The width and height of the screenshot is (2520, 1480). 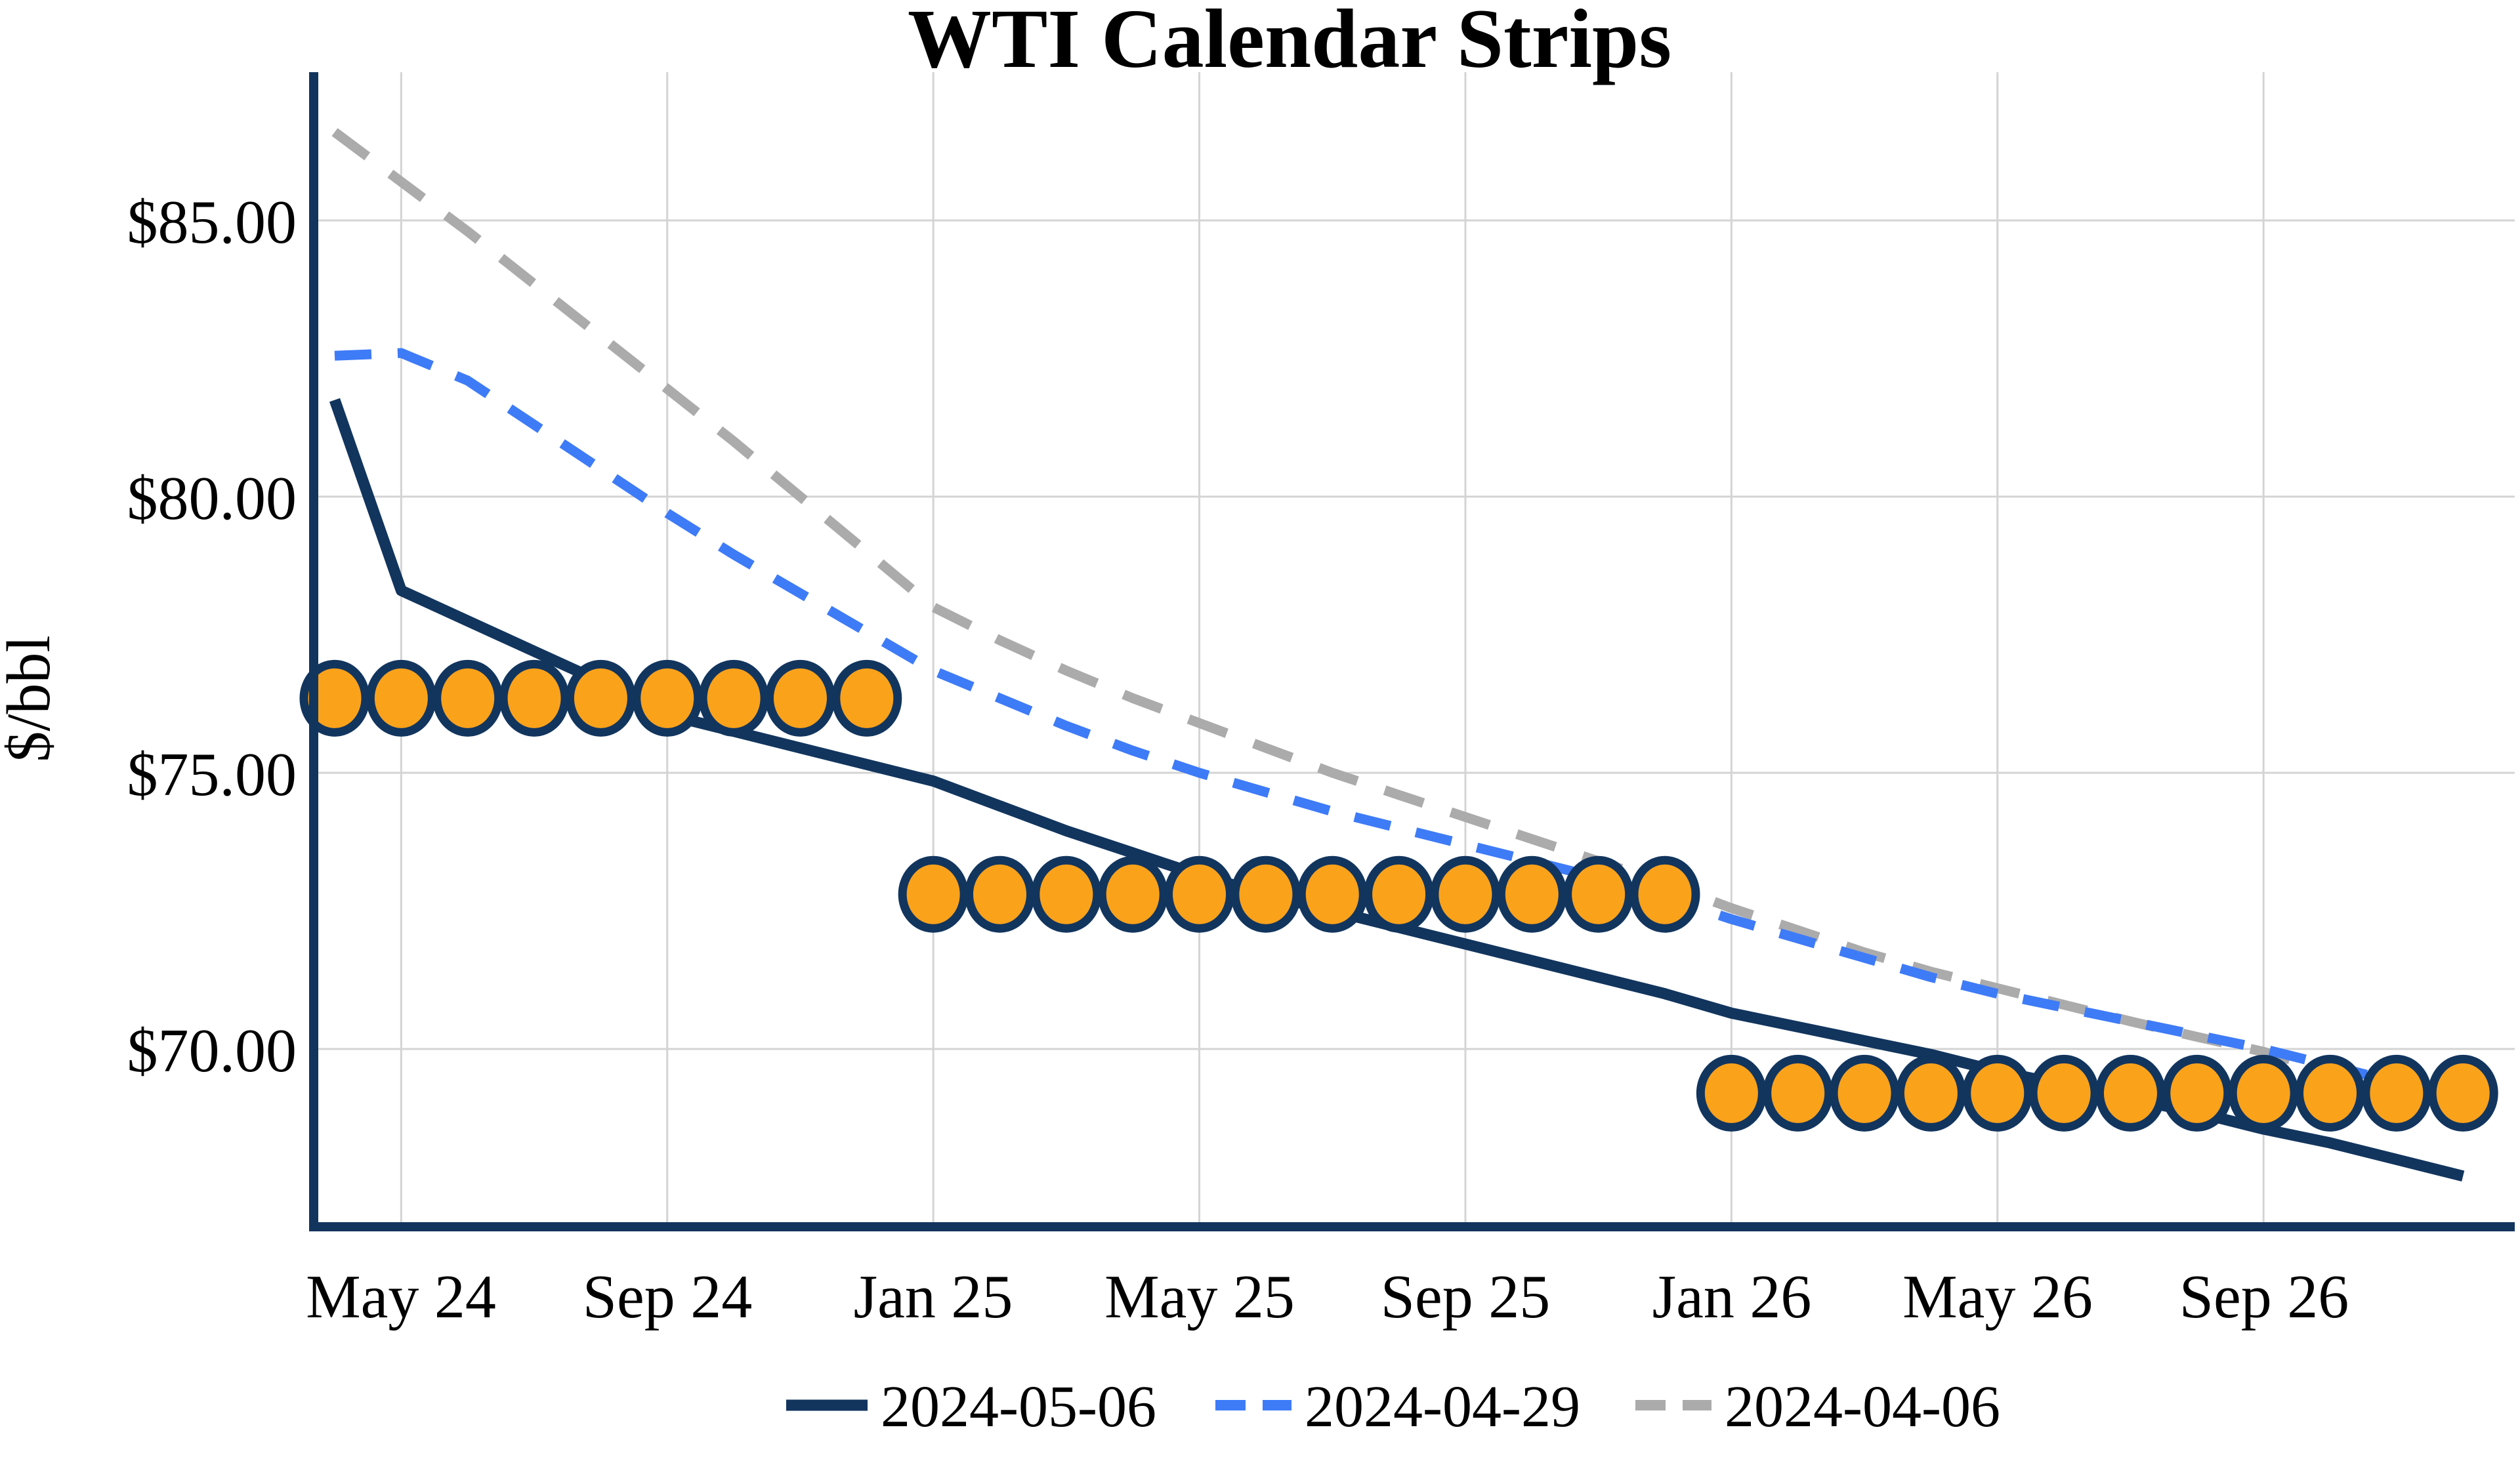 I want to click on legend-label: 2024-04-29, so click(x=1442, y=1406).